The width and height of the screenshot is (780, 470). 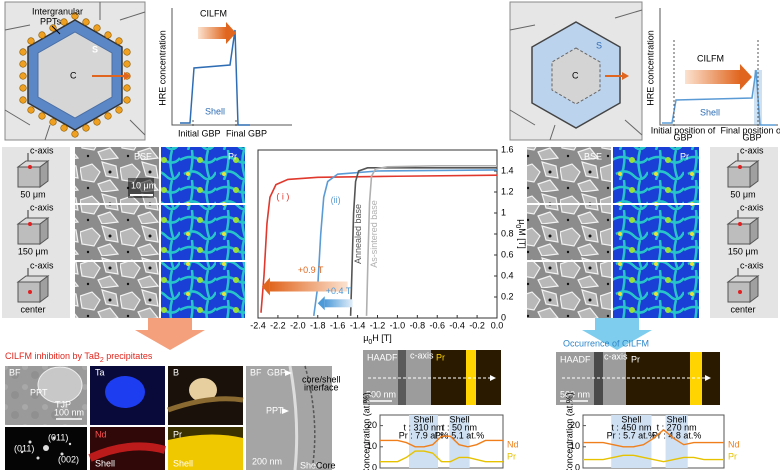 I want to click on annotation: t : 50 nm, so click(x=459, y=427).